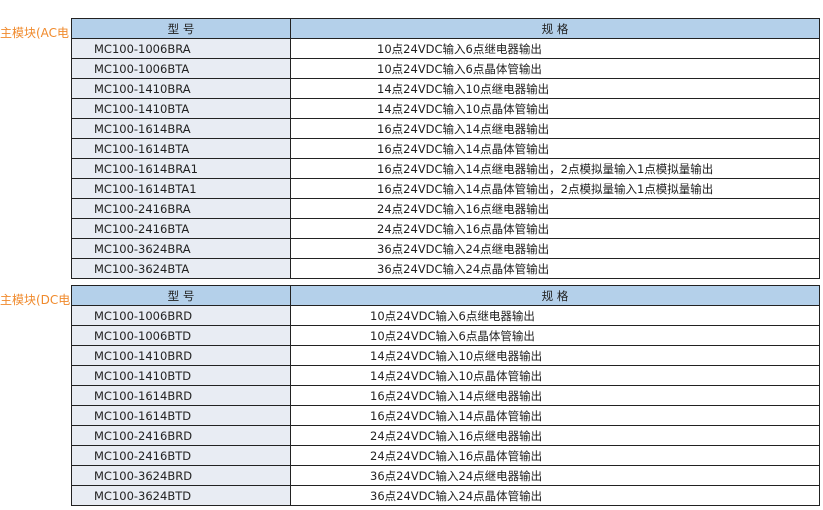  I want to click on table-row: MC100-3624BRA 36点24VDC输入24点继电器输出, so click(445, 248).